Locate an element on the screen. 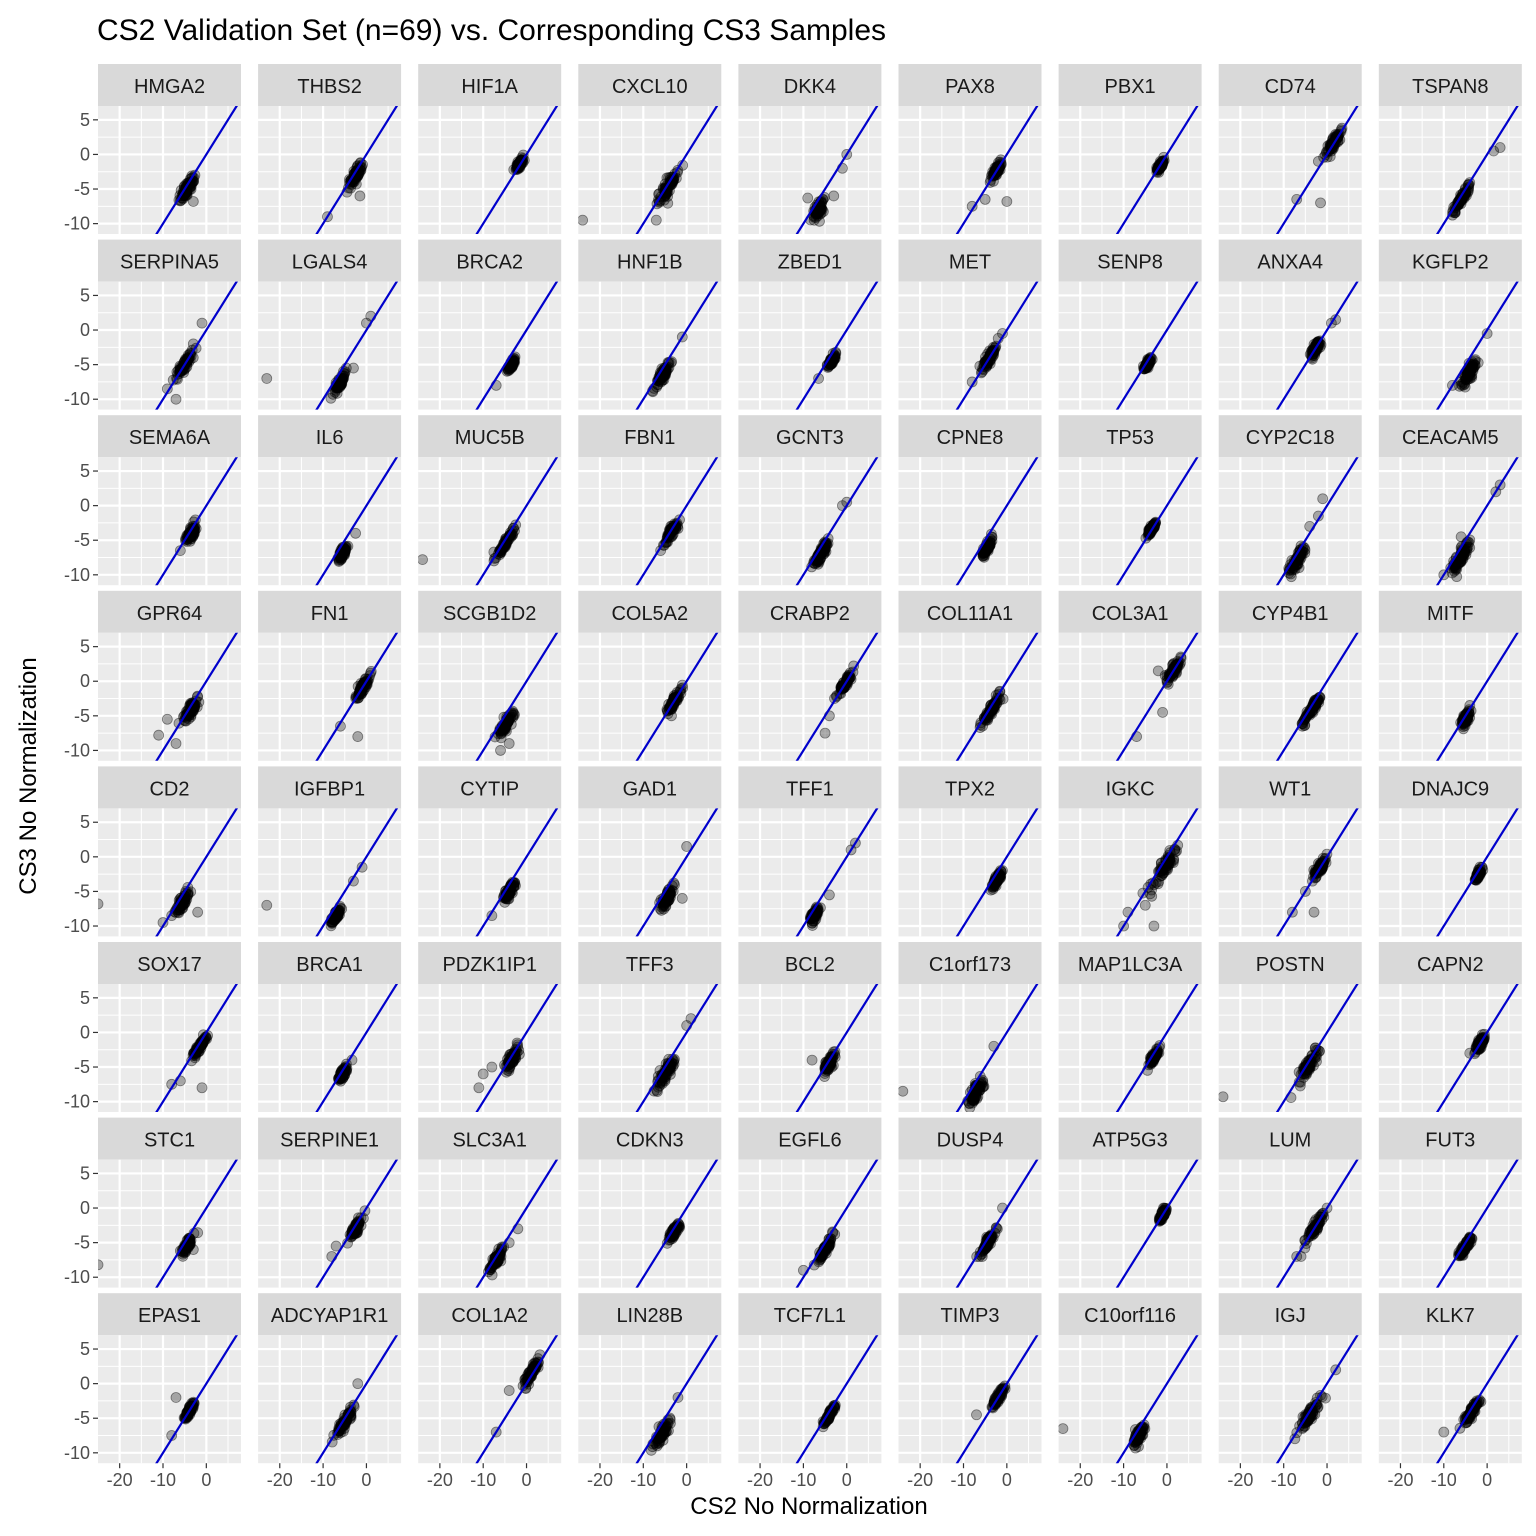 The image size is (1536, 1536). facet-panel: CXCL10 is located at coordinates (650, 149).